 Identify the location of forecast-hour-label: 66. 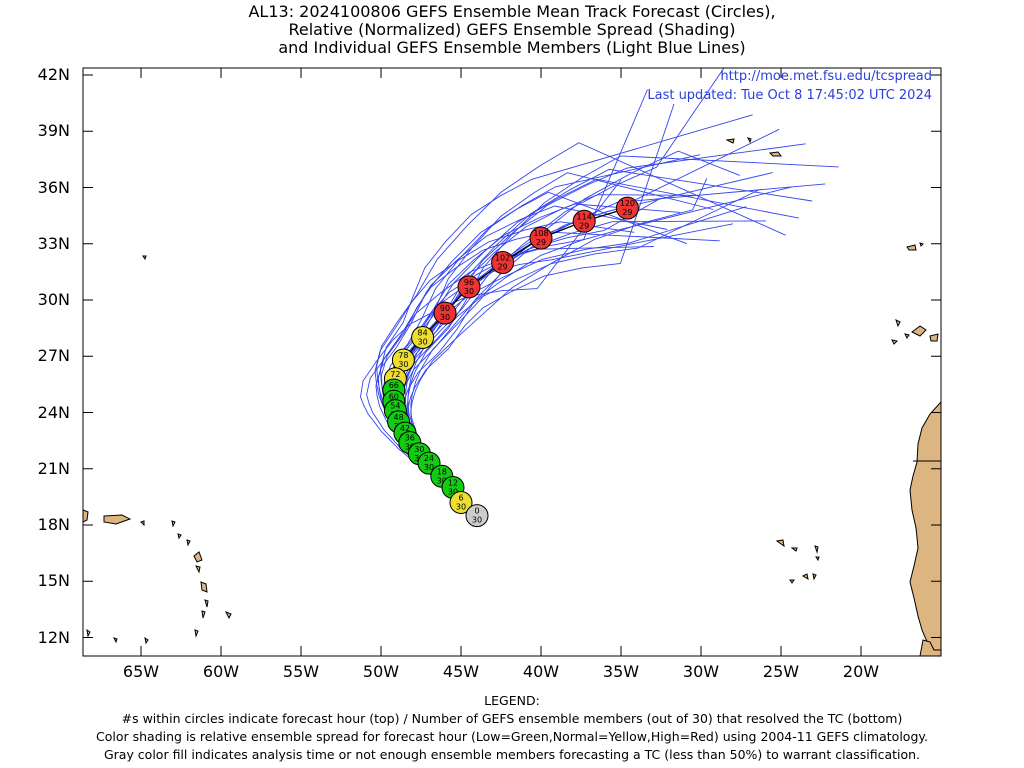
(394, 385).